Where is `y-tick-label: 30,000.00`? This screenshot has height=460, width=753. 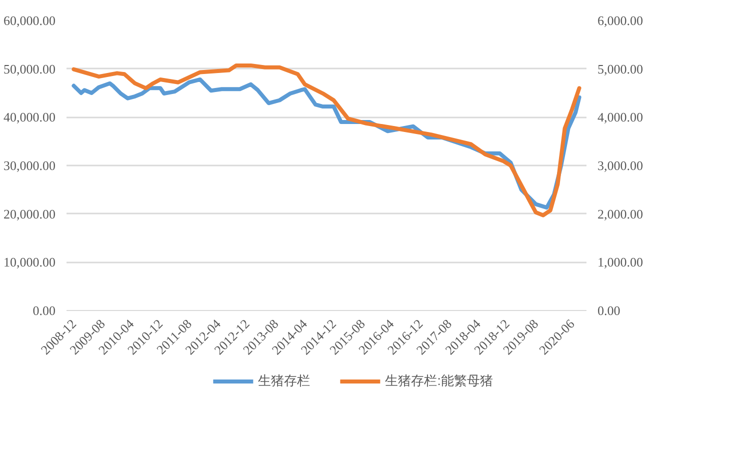
y-tick-label: 30,000.00 is located at coordinates (30, 165).